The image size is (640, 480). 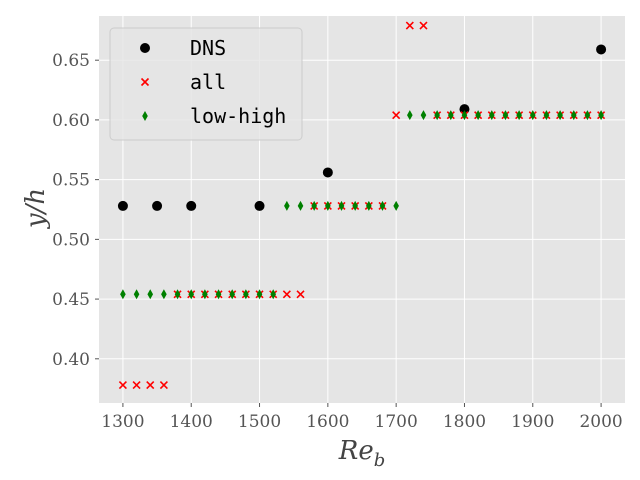 I want to click on x-tick-label: 1900, so click(x=532, y=422).